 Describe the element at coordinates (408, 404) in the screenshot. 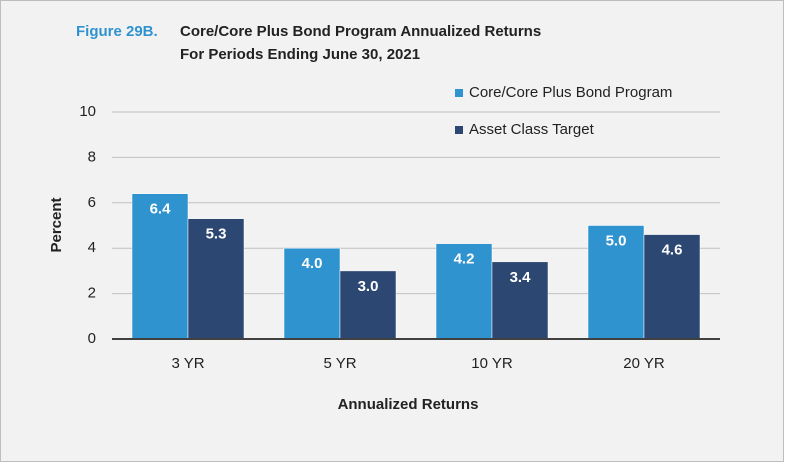

I see `x-axis-label: Annualized Returns` at that location.